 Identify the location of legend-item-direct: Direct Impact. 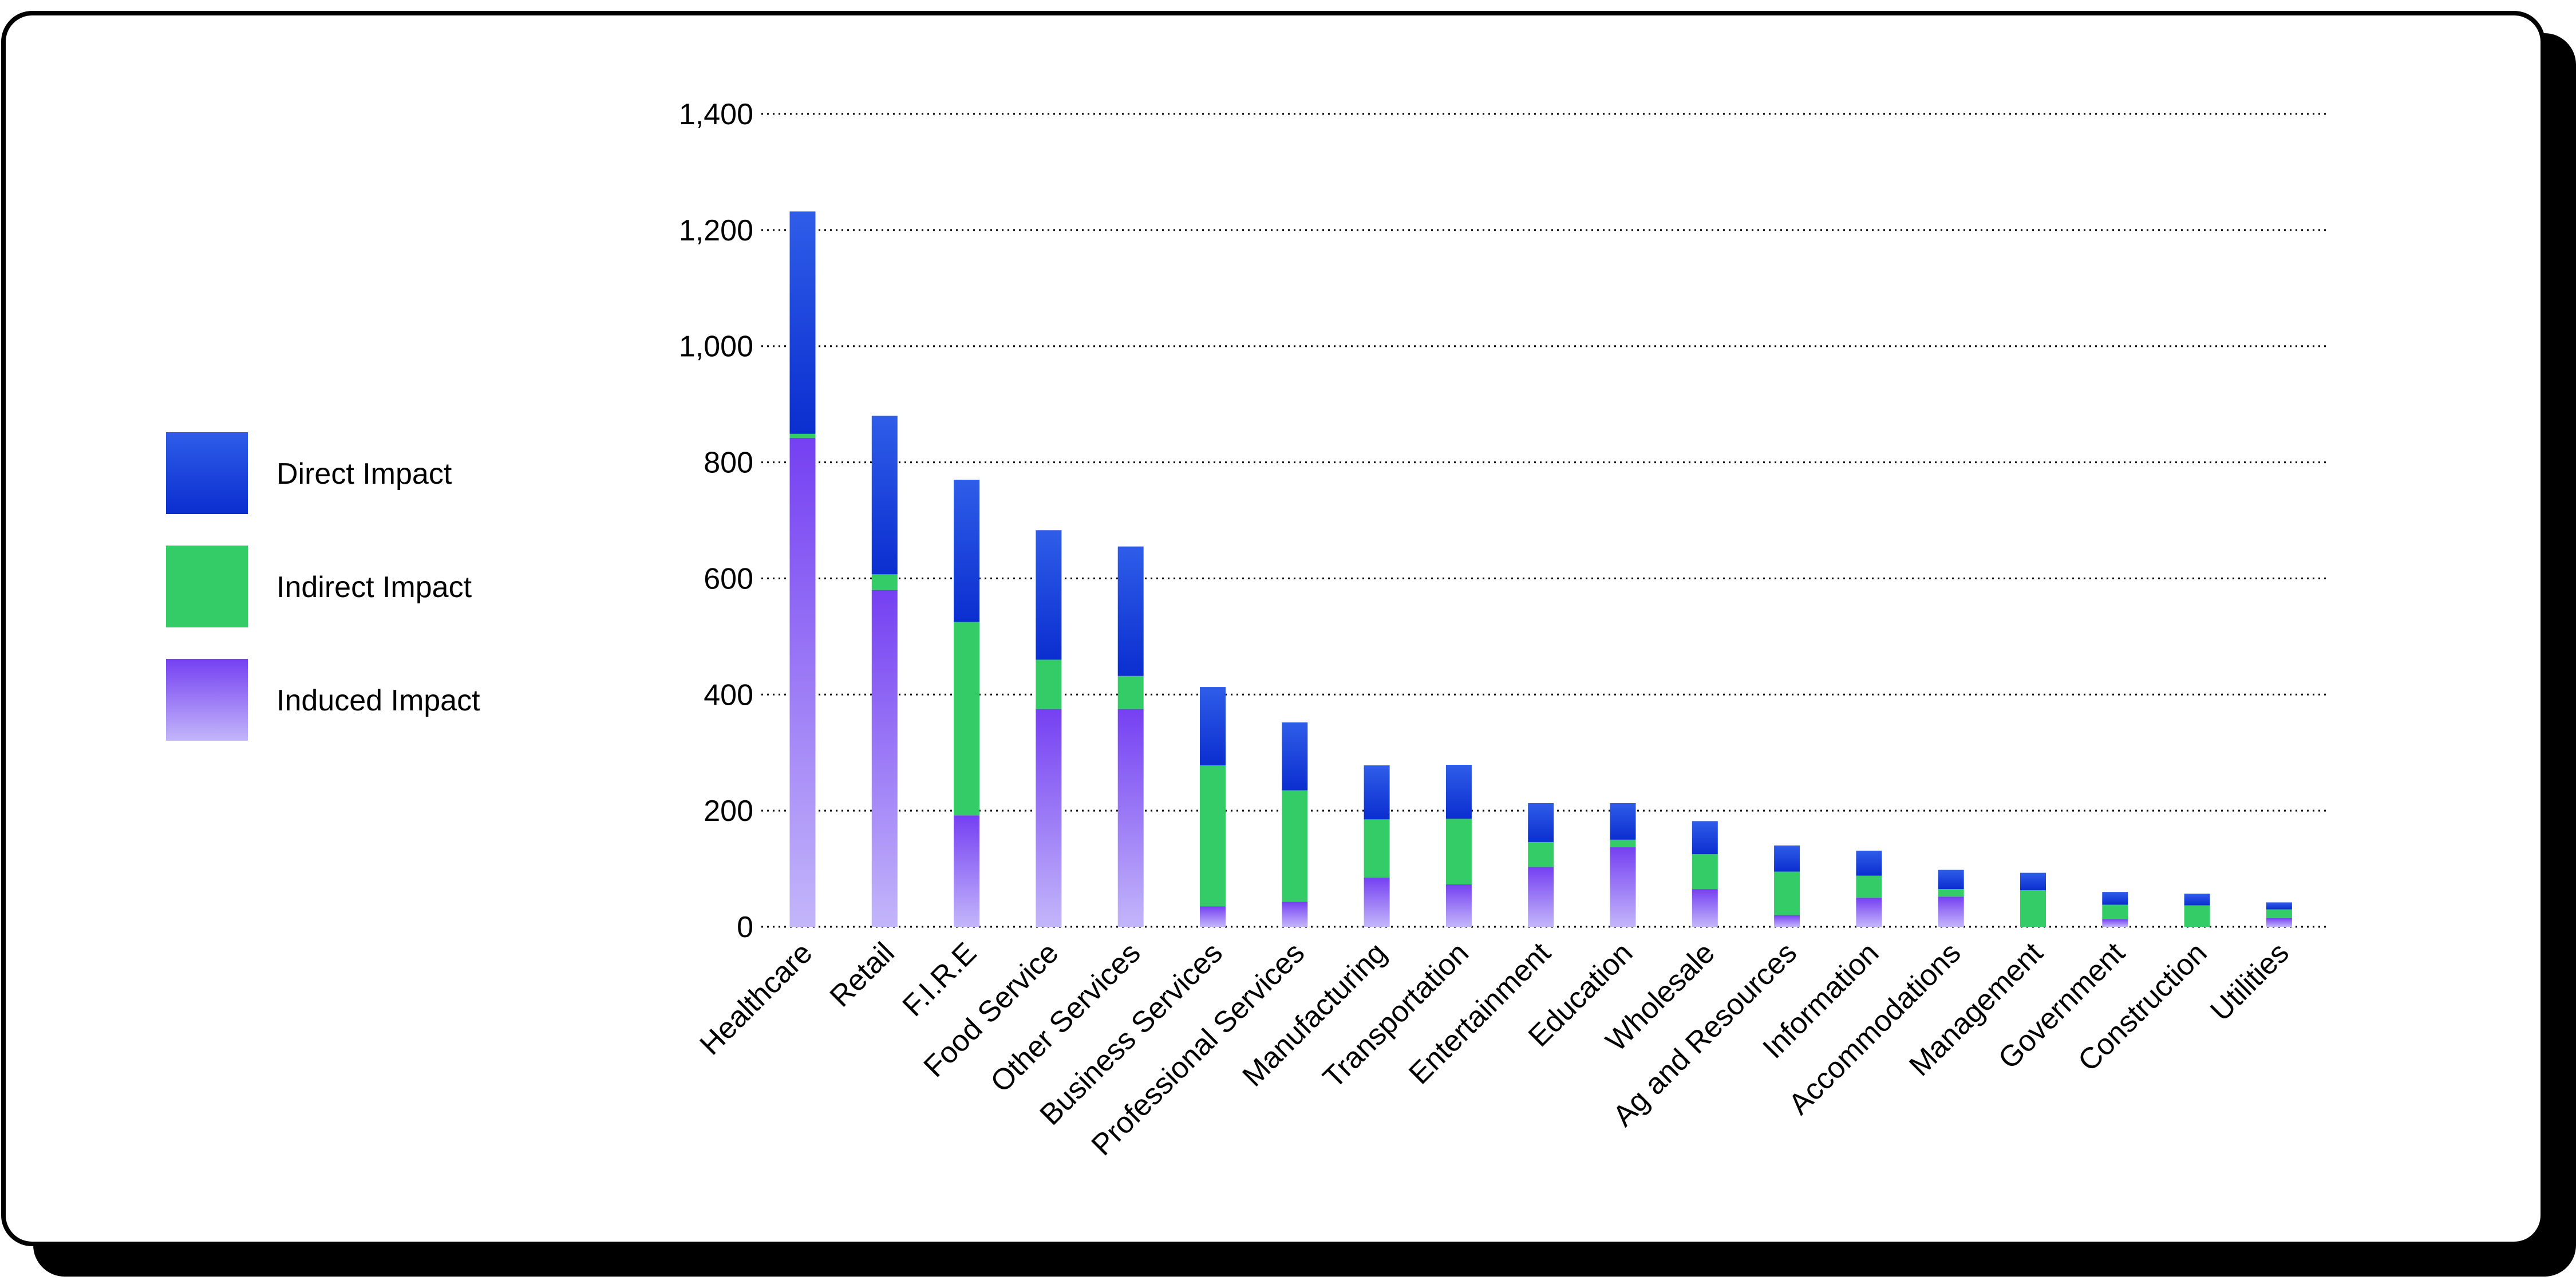
(309, 473).